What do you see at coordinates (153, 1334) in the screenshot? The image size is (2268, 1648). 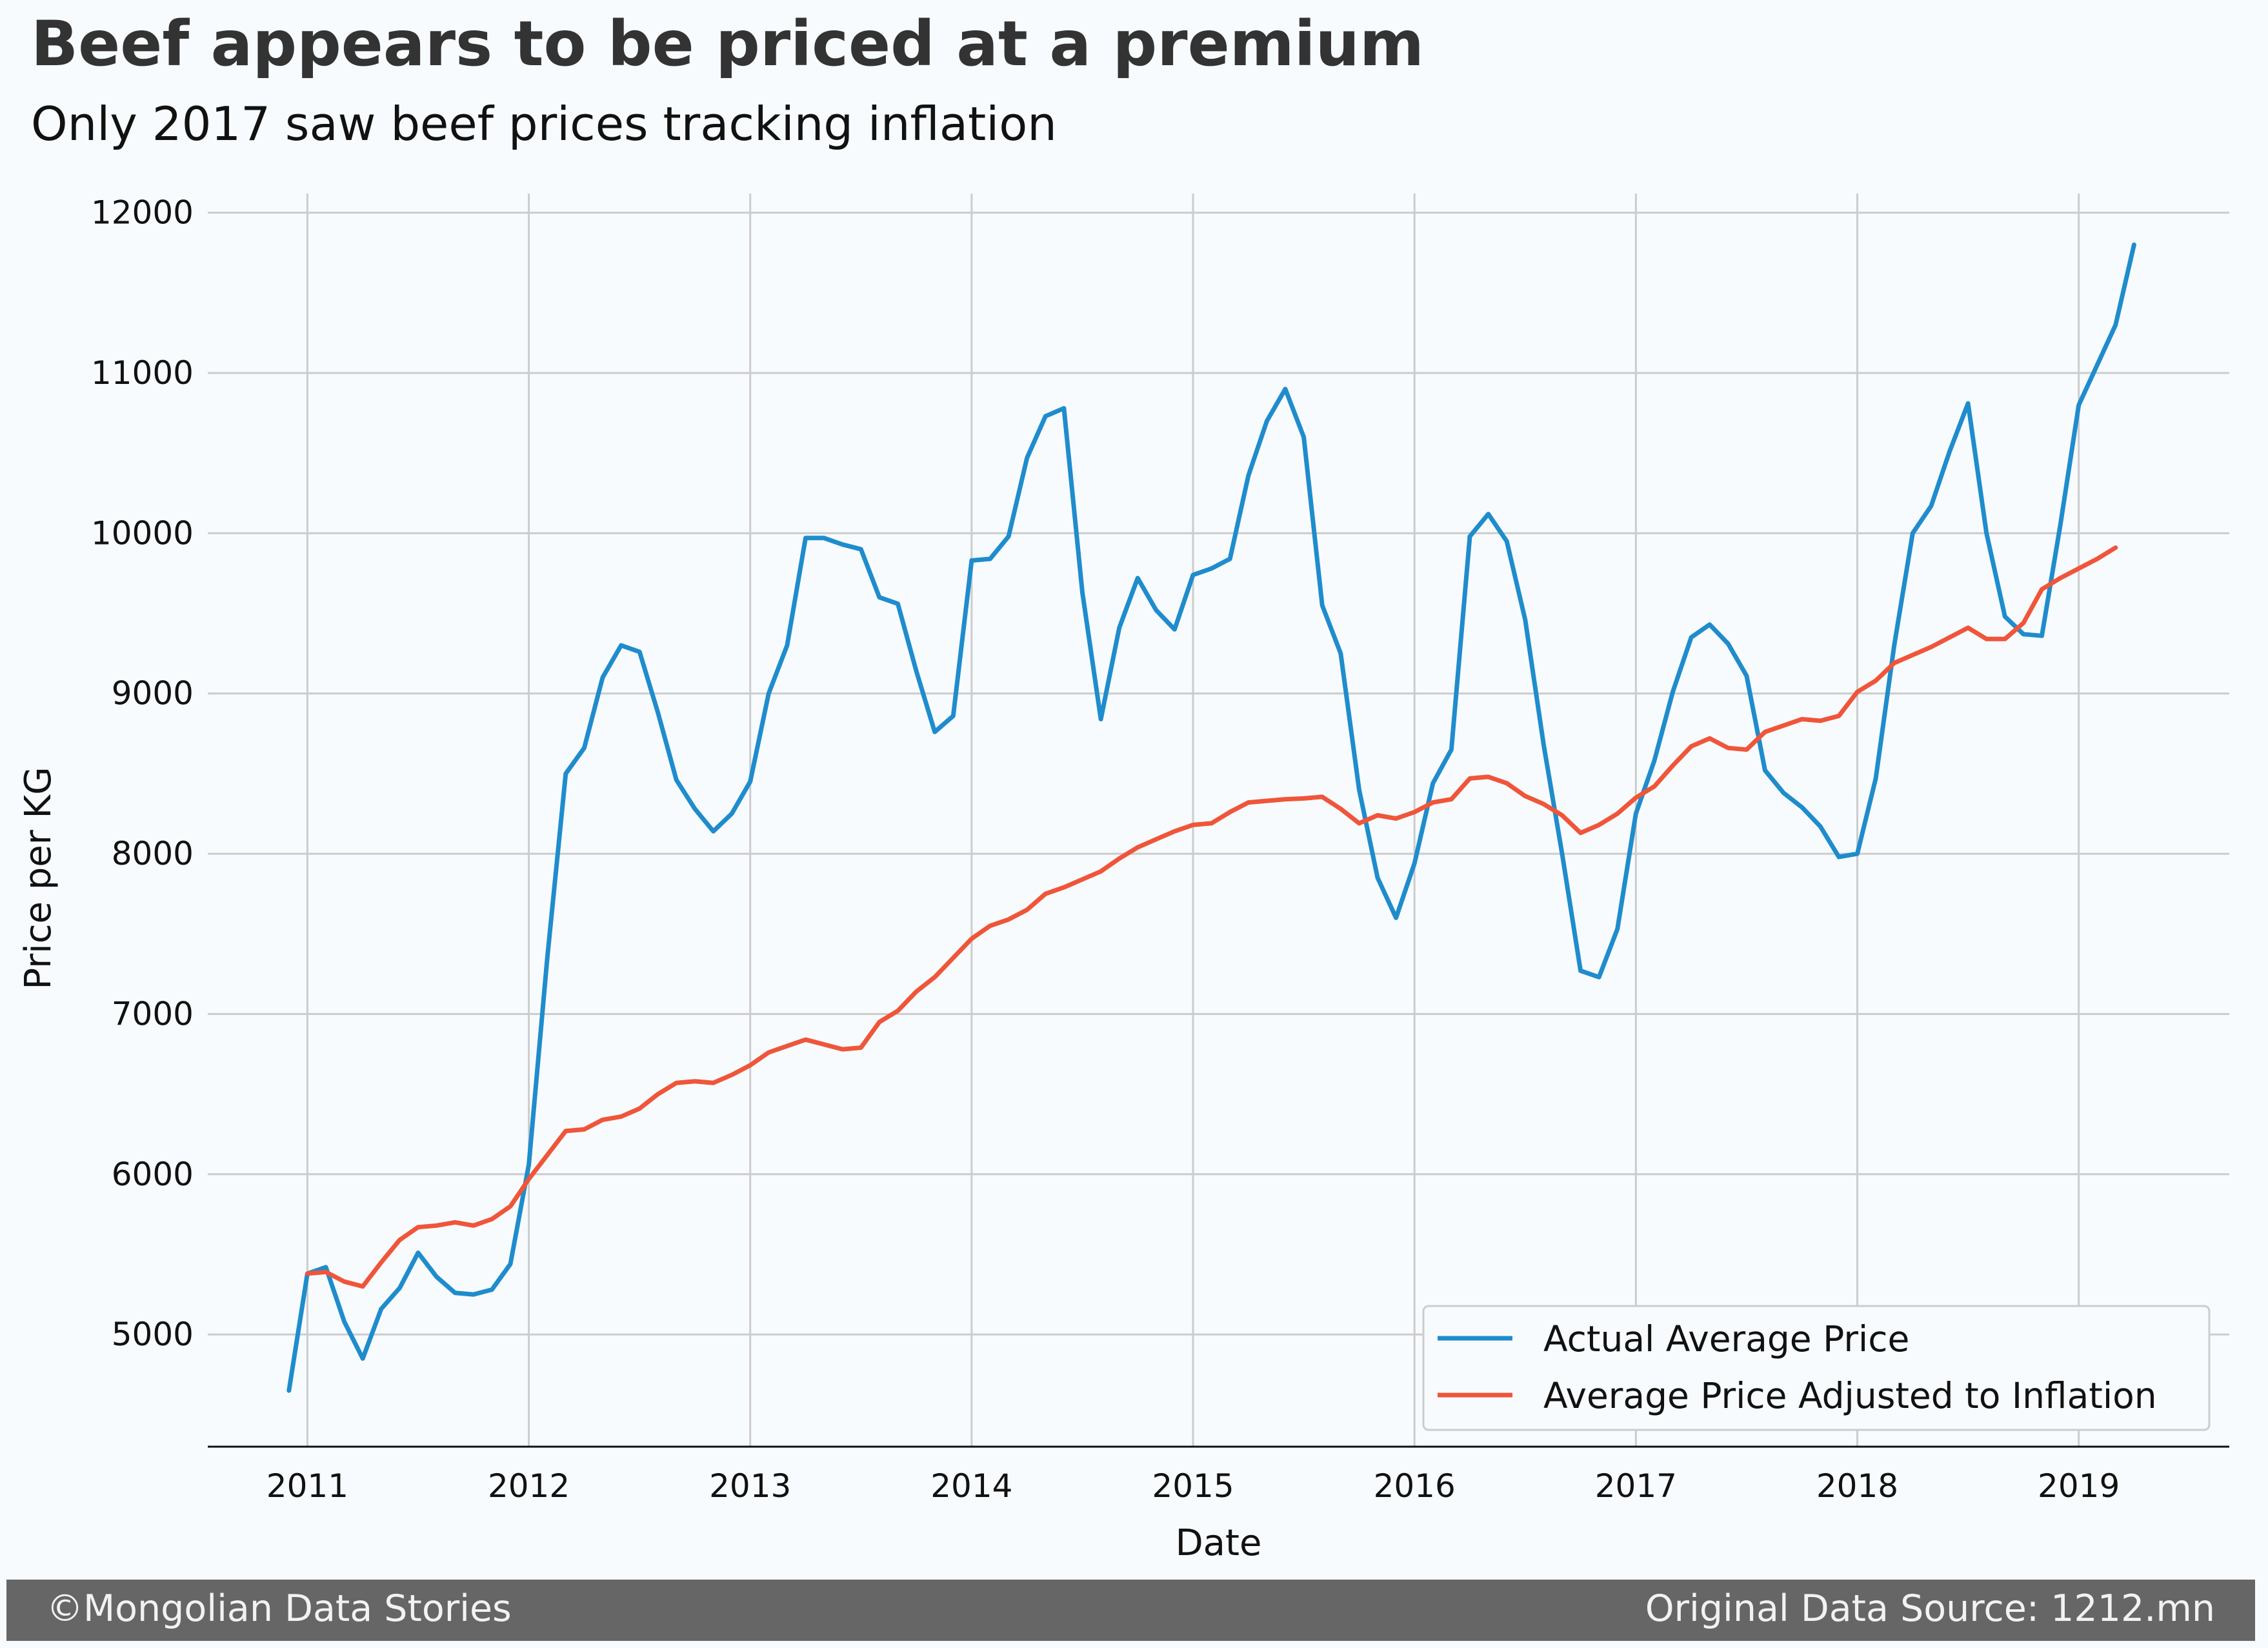 I see `y-tick-label: 5000` at bounding box center [153, 1334].